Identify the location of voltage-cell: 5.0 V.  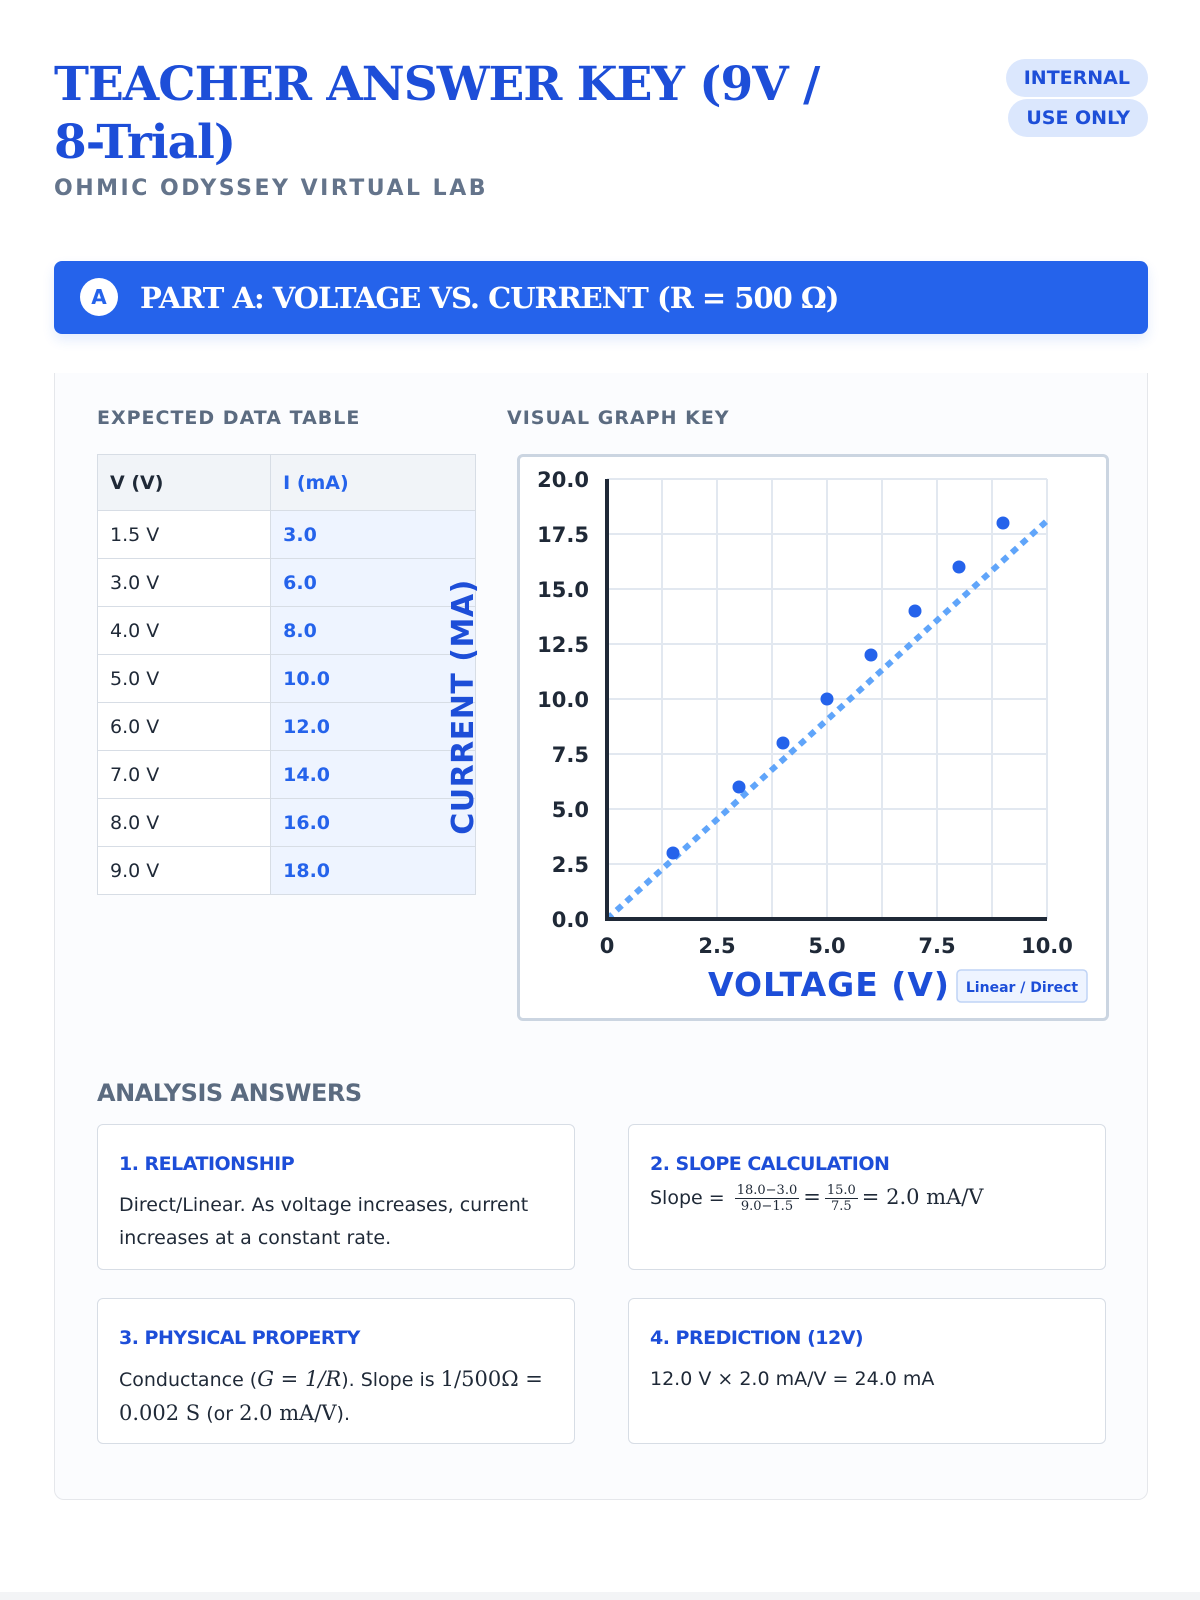
(184, 678).